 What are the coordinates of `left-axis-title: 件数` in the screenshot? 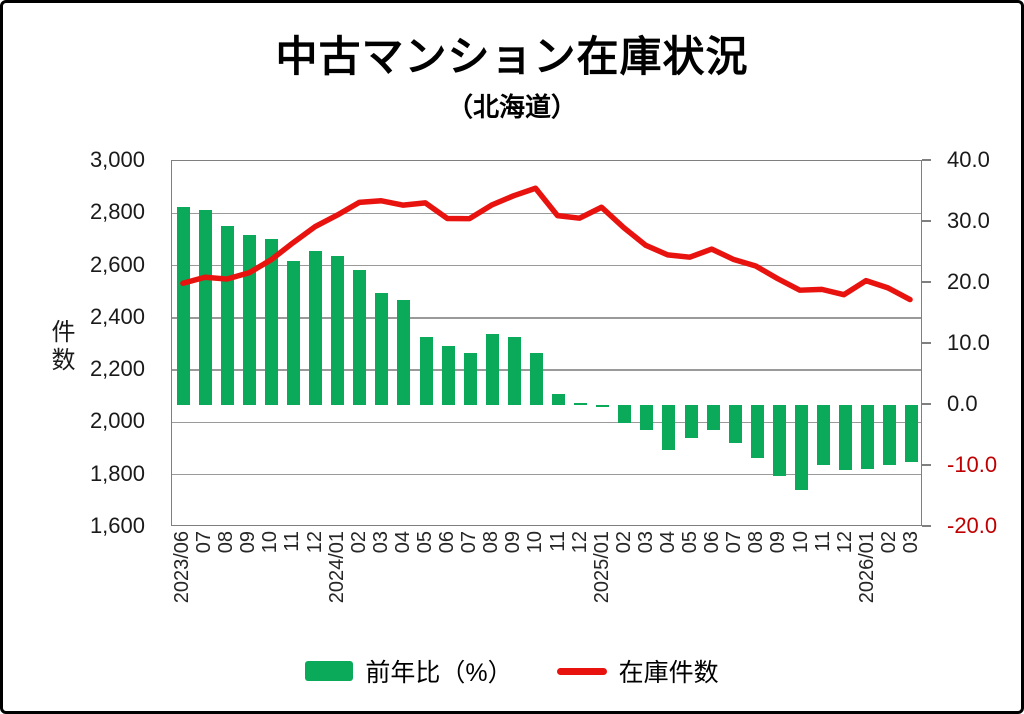 It's located at (60, 347).